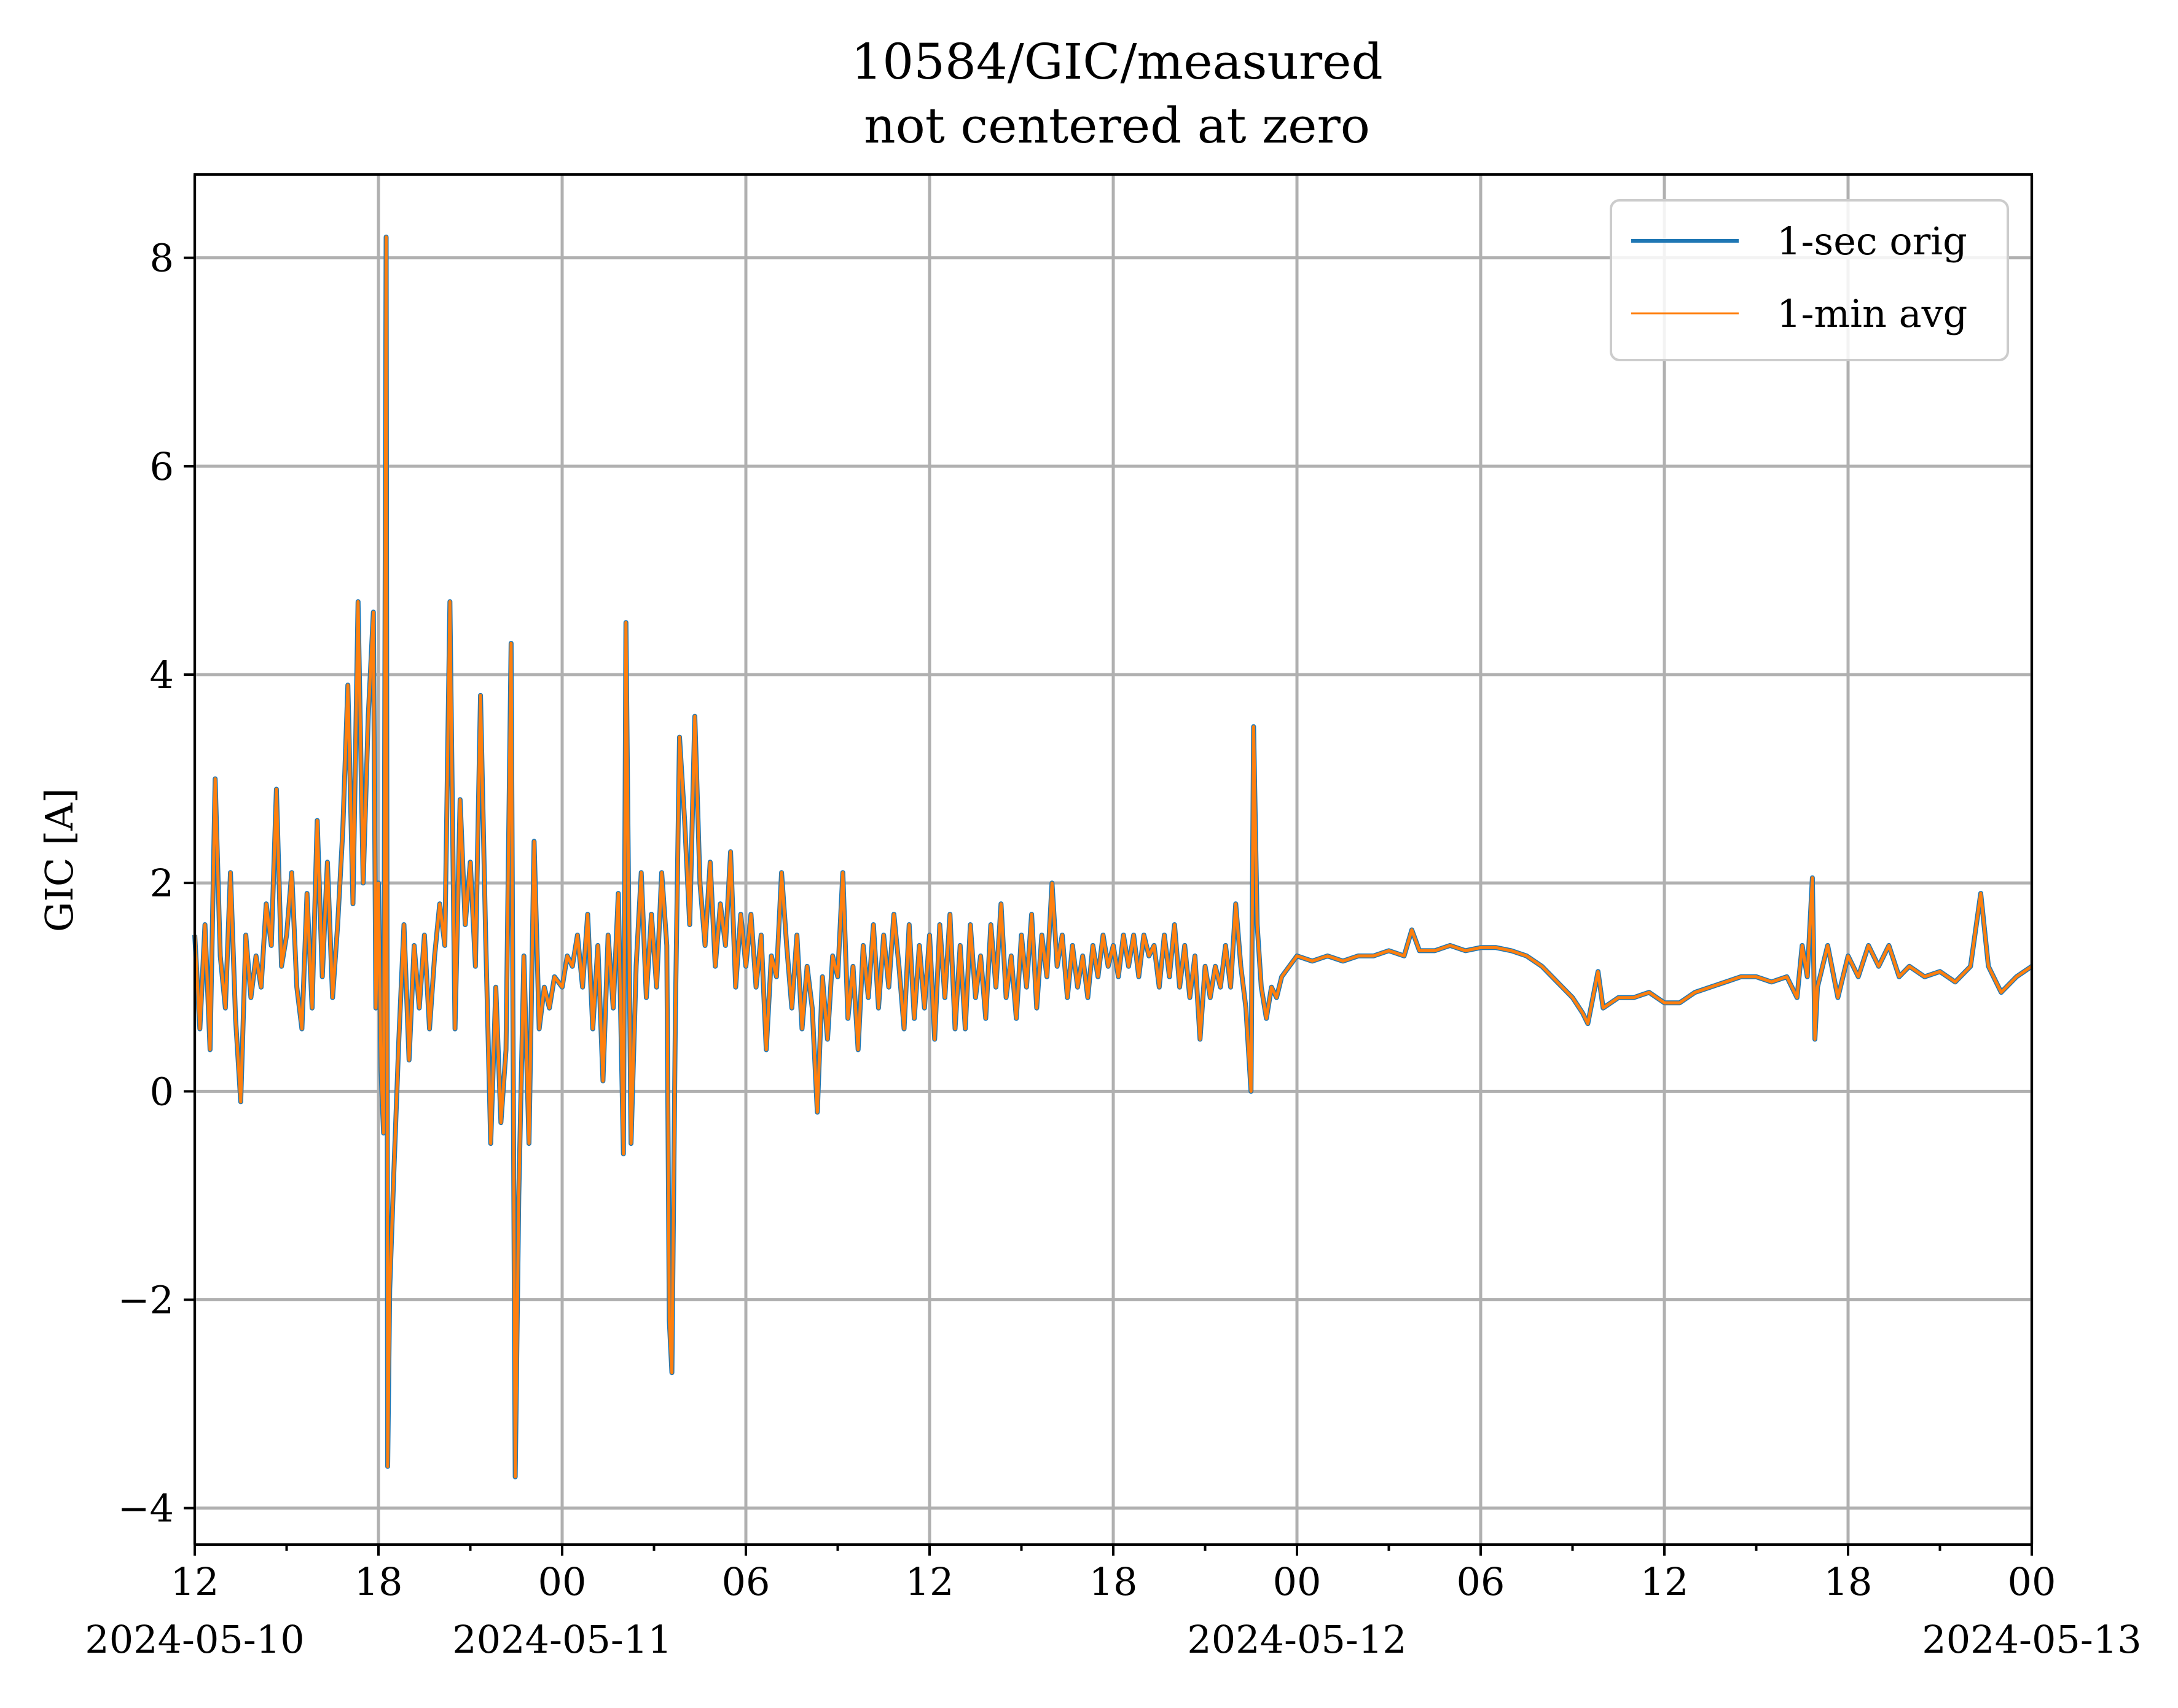 This screenshot has width=2178, height=1708. Describe the element at coordinates (1872, 313) in the screenshot. I see `legend-label-1-min-avg: 1-min avg` at that location.